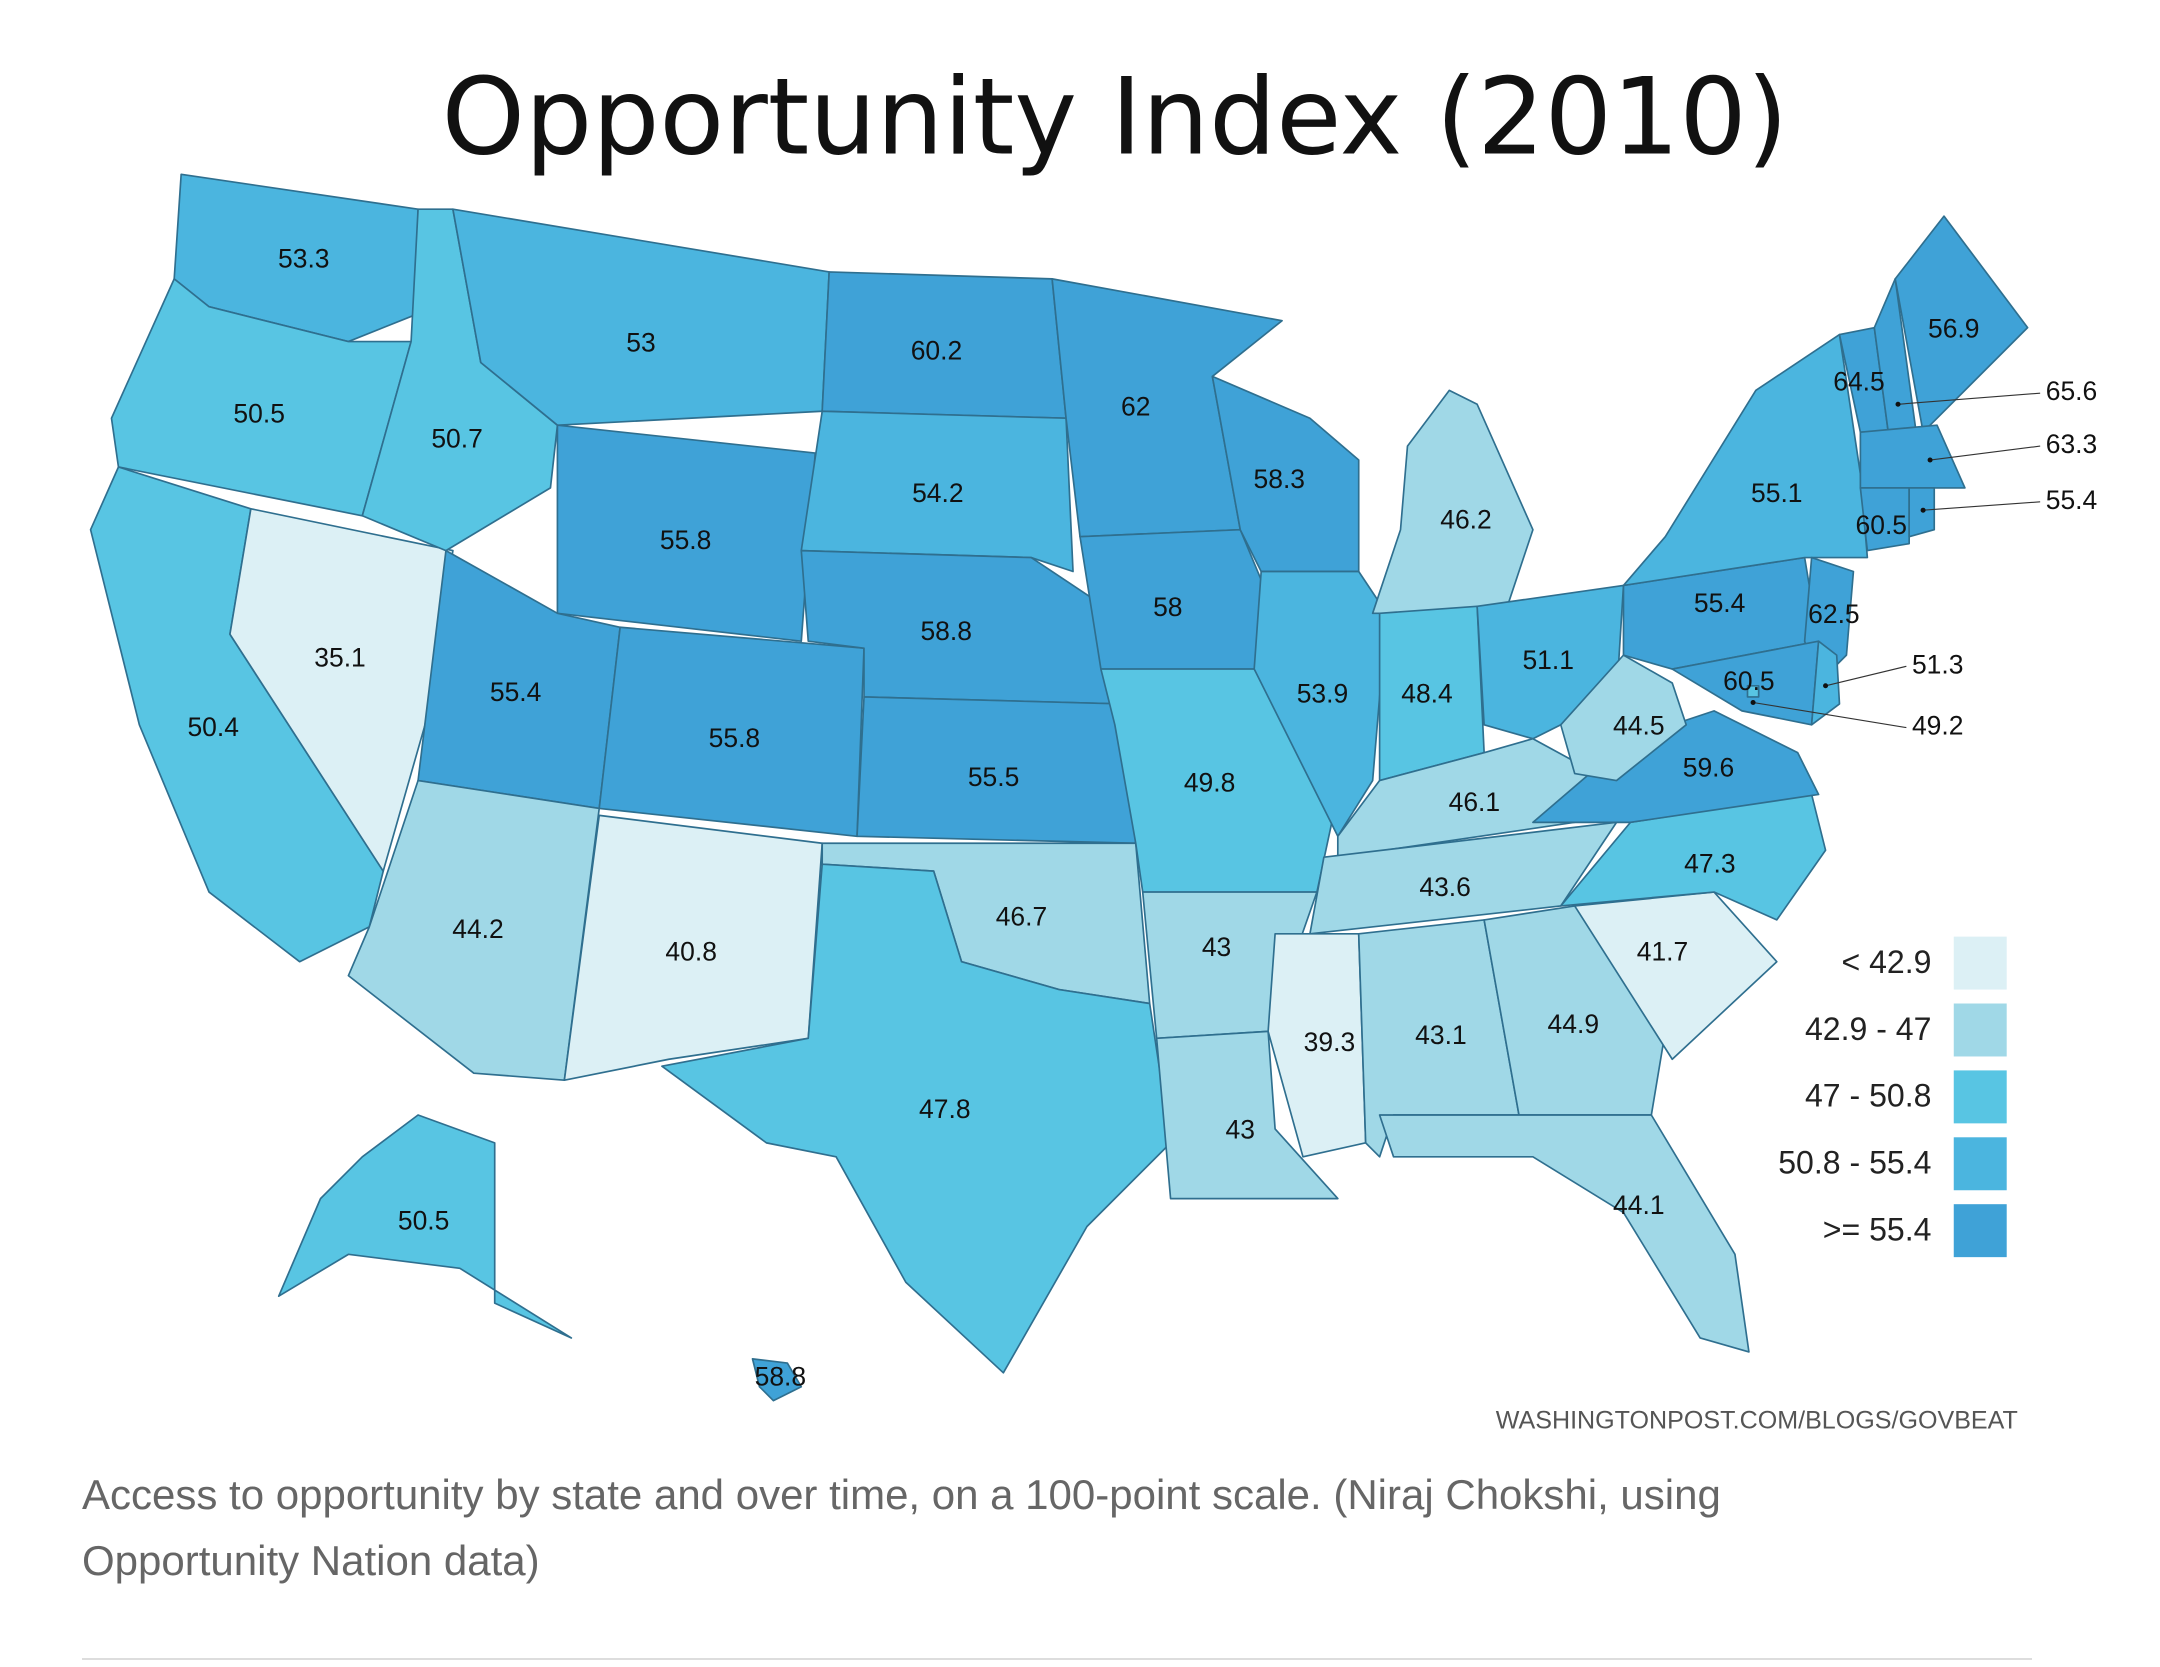  What do you see at coordinates (641, 317) in the screenshot?
I see `state-mt` at bounding box center [641, 317].